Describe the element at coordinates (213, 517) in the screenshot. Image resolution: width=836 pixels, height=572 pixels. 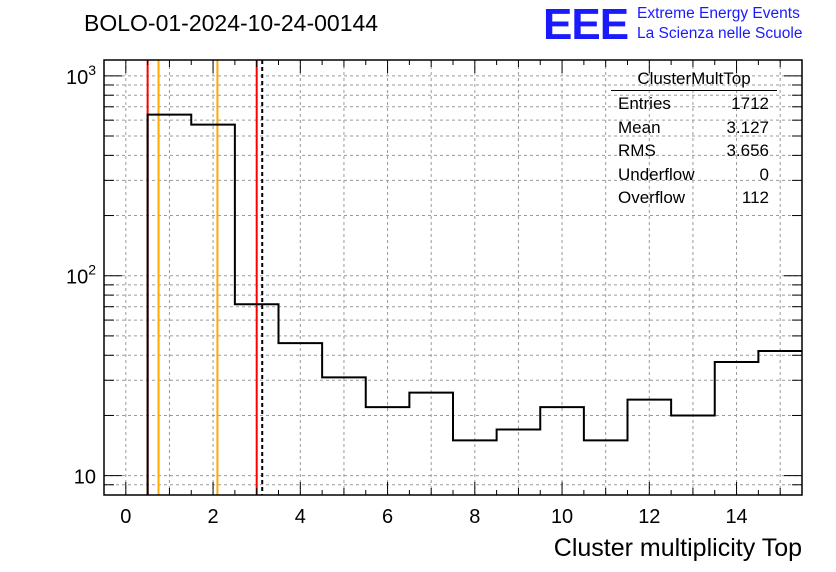
I see `x-tick-label: 2` at that location.